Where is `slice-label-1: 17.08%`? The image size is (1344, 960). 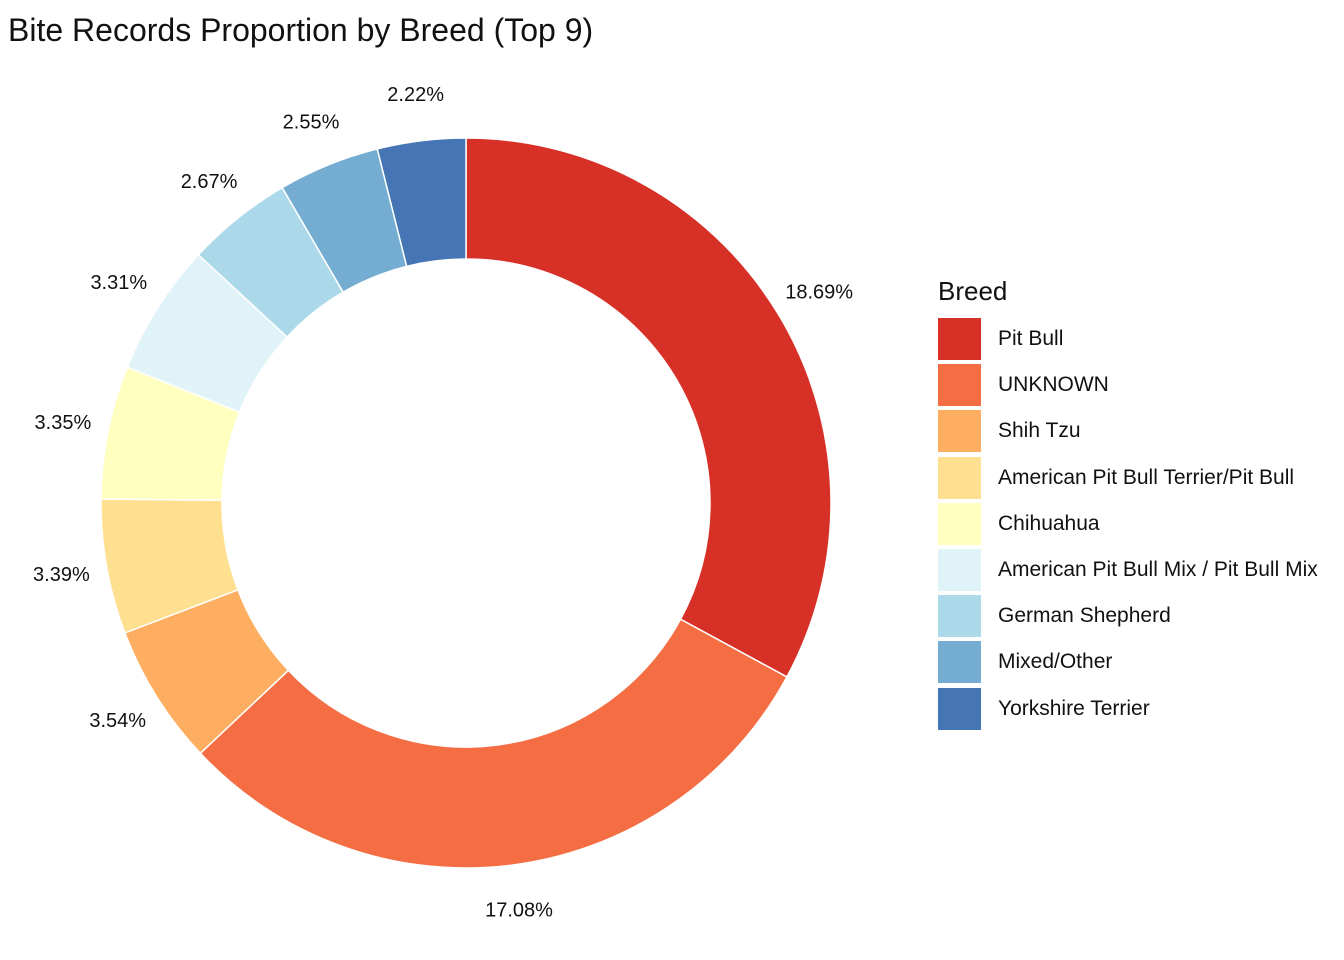 slice-label-1: 17.08% is located at coordinates (519, 911).